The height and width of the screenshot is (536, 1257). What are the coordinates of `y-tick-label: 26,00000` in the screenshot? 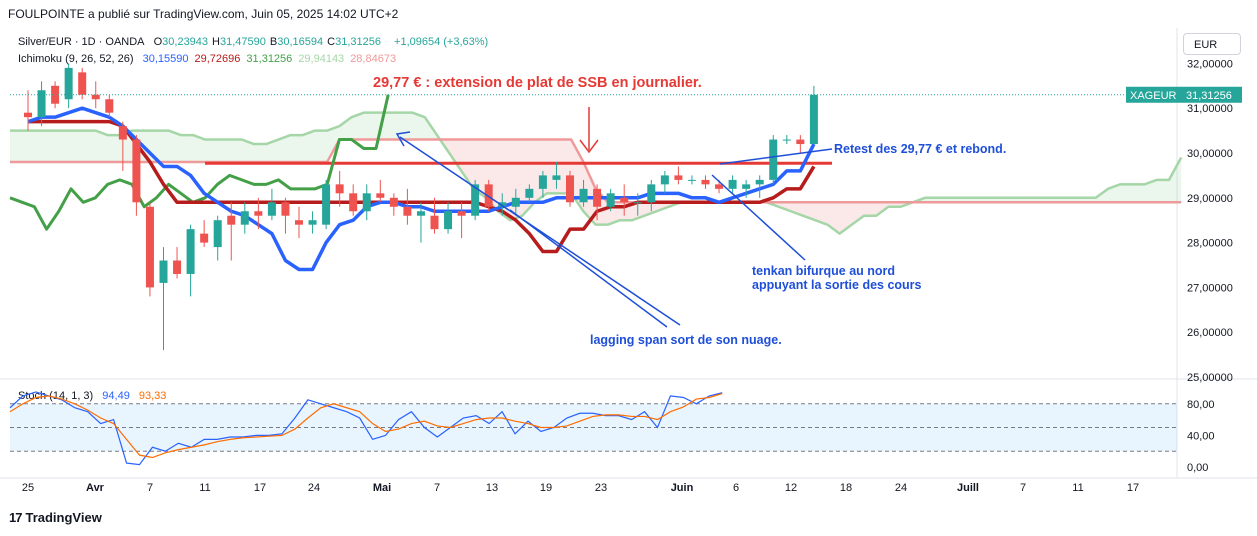 It's located at (1210, 333).